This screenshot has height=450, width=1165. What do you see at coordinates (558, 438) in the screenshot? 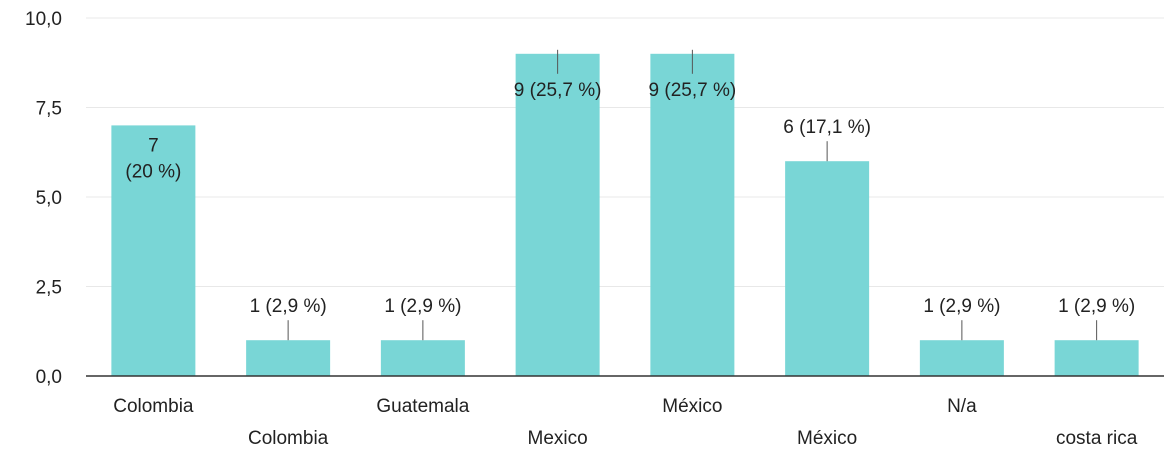
I see `category-label: Mexico` at bounding box center [558, 438].